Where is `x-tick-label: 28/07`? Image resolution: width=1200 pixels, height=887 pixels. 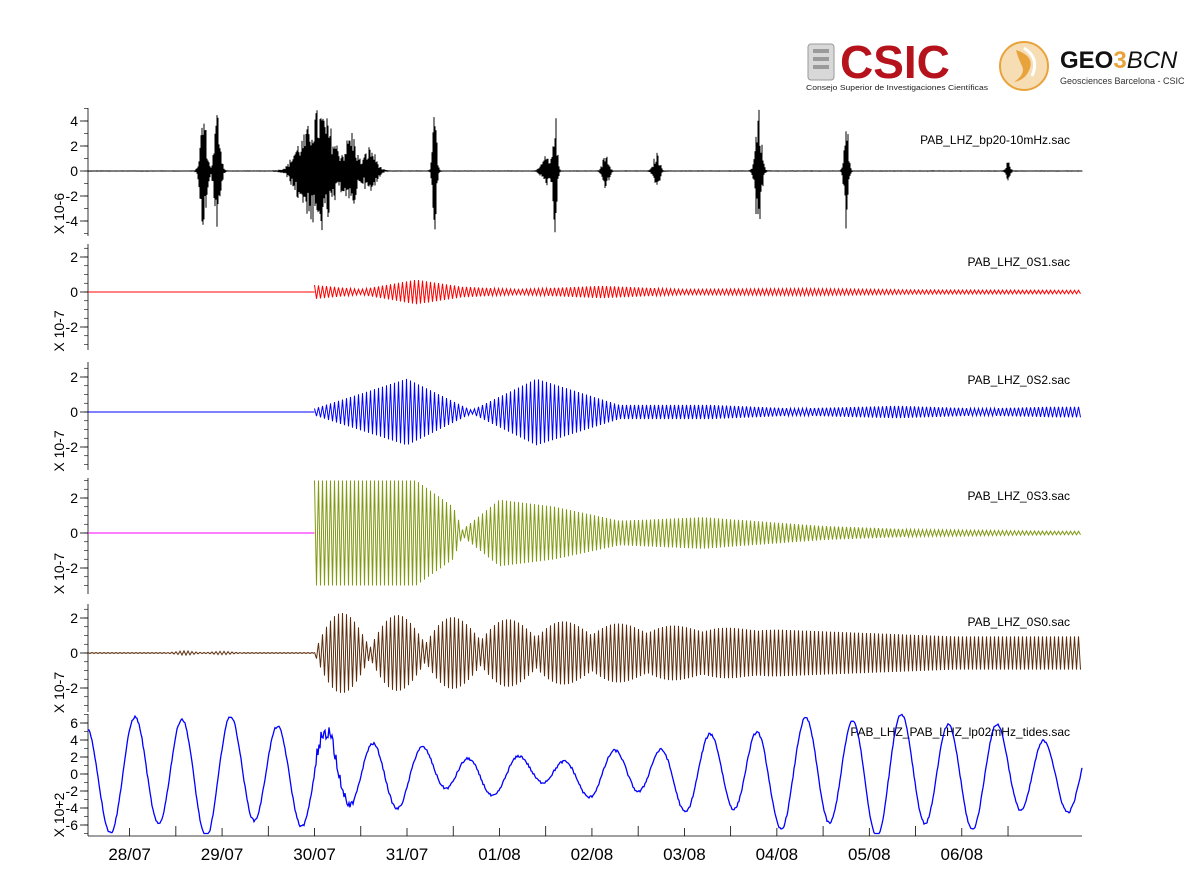 x-tick-label: 28/07 is located at coordinates (129, 854).